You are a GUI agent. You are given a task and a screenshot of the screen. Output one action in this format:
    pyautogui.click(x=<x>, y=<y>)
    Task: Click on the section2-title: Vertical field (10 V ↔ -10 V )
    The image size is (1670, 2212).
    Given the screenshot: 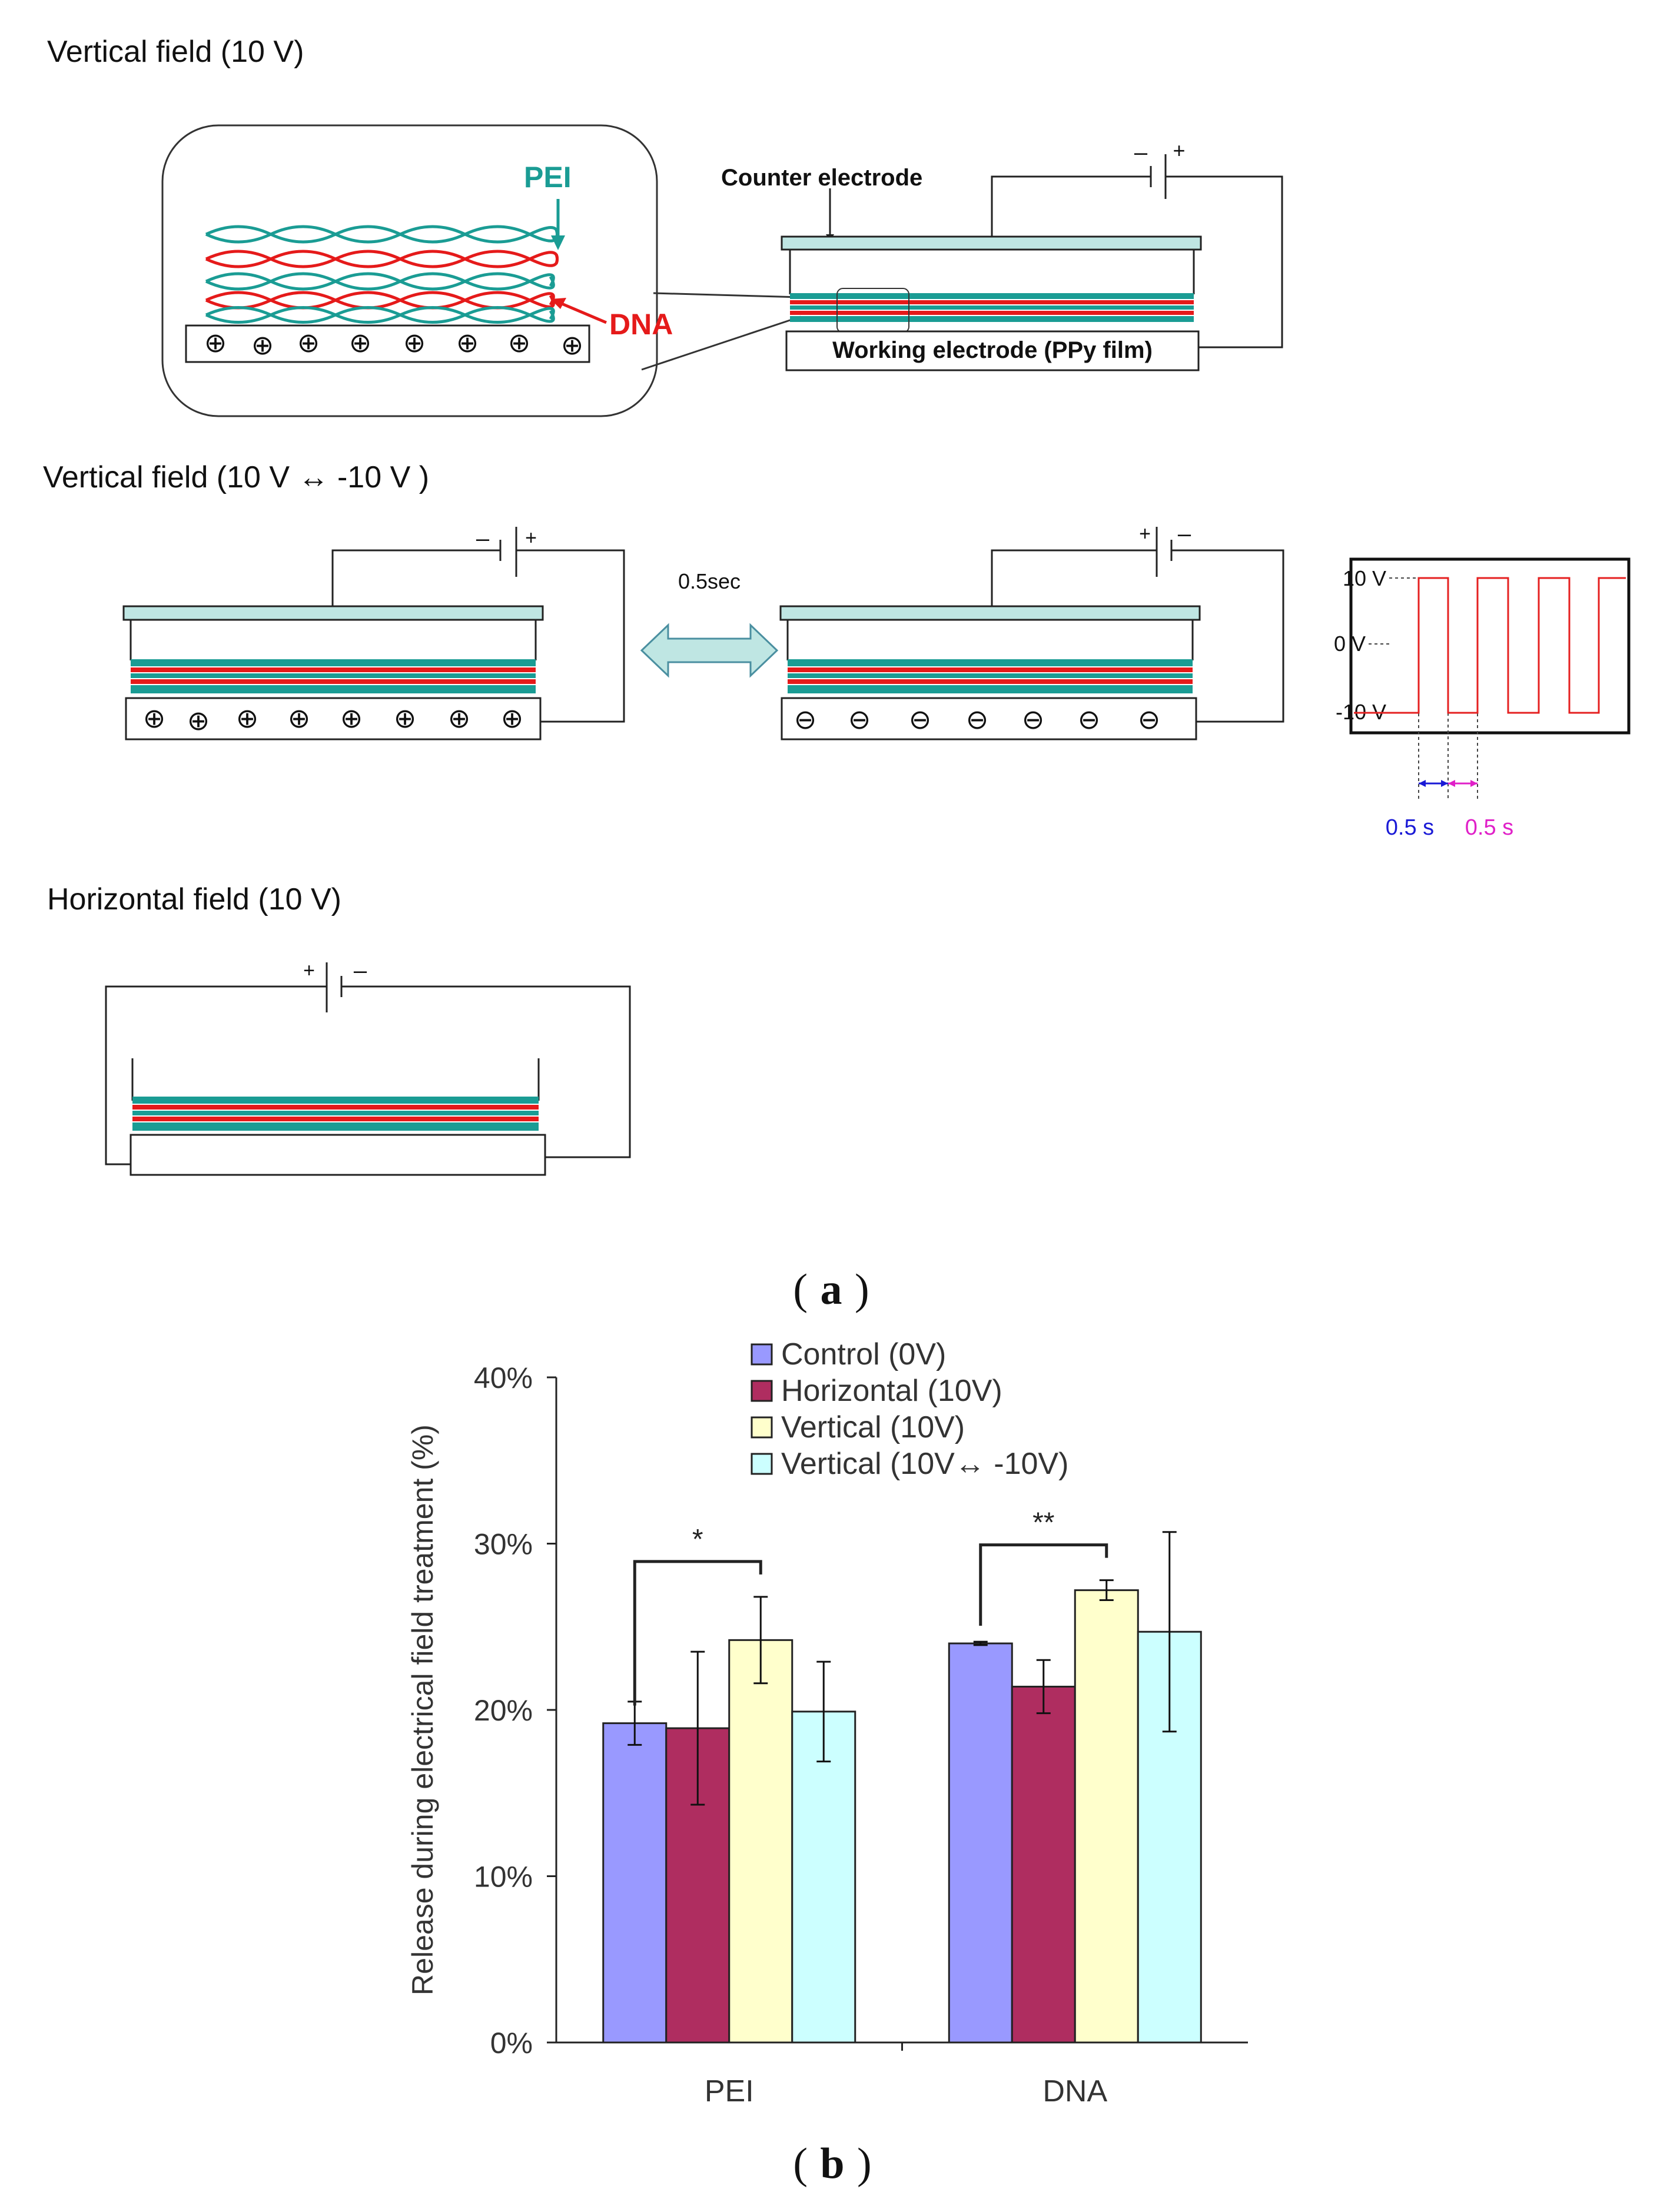 What is the action you would take?
    pyautogui.click(x=236, y=477)
    